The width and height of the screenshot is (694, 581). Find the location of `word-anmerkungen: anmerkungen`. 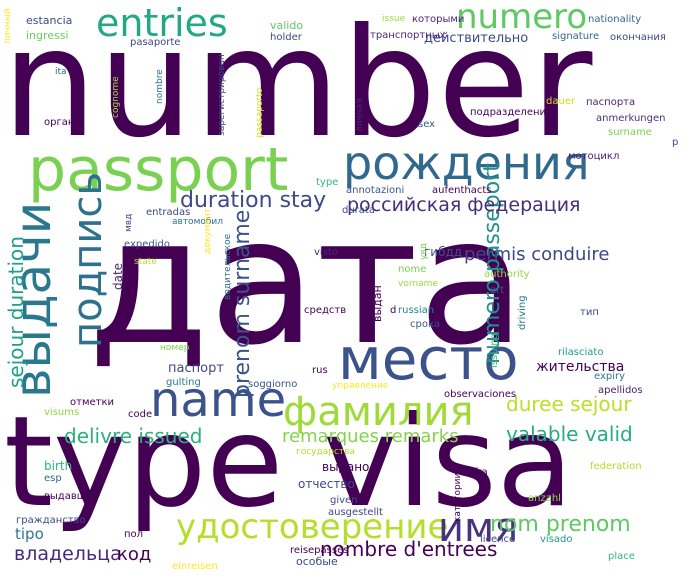

word-anmerkungen: anmerkungen is located at coordinates (631, 118).